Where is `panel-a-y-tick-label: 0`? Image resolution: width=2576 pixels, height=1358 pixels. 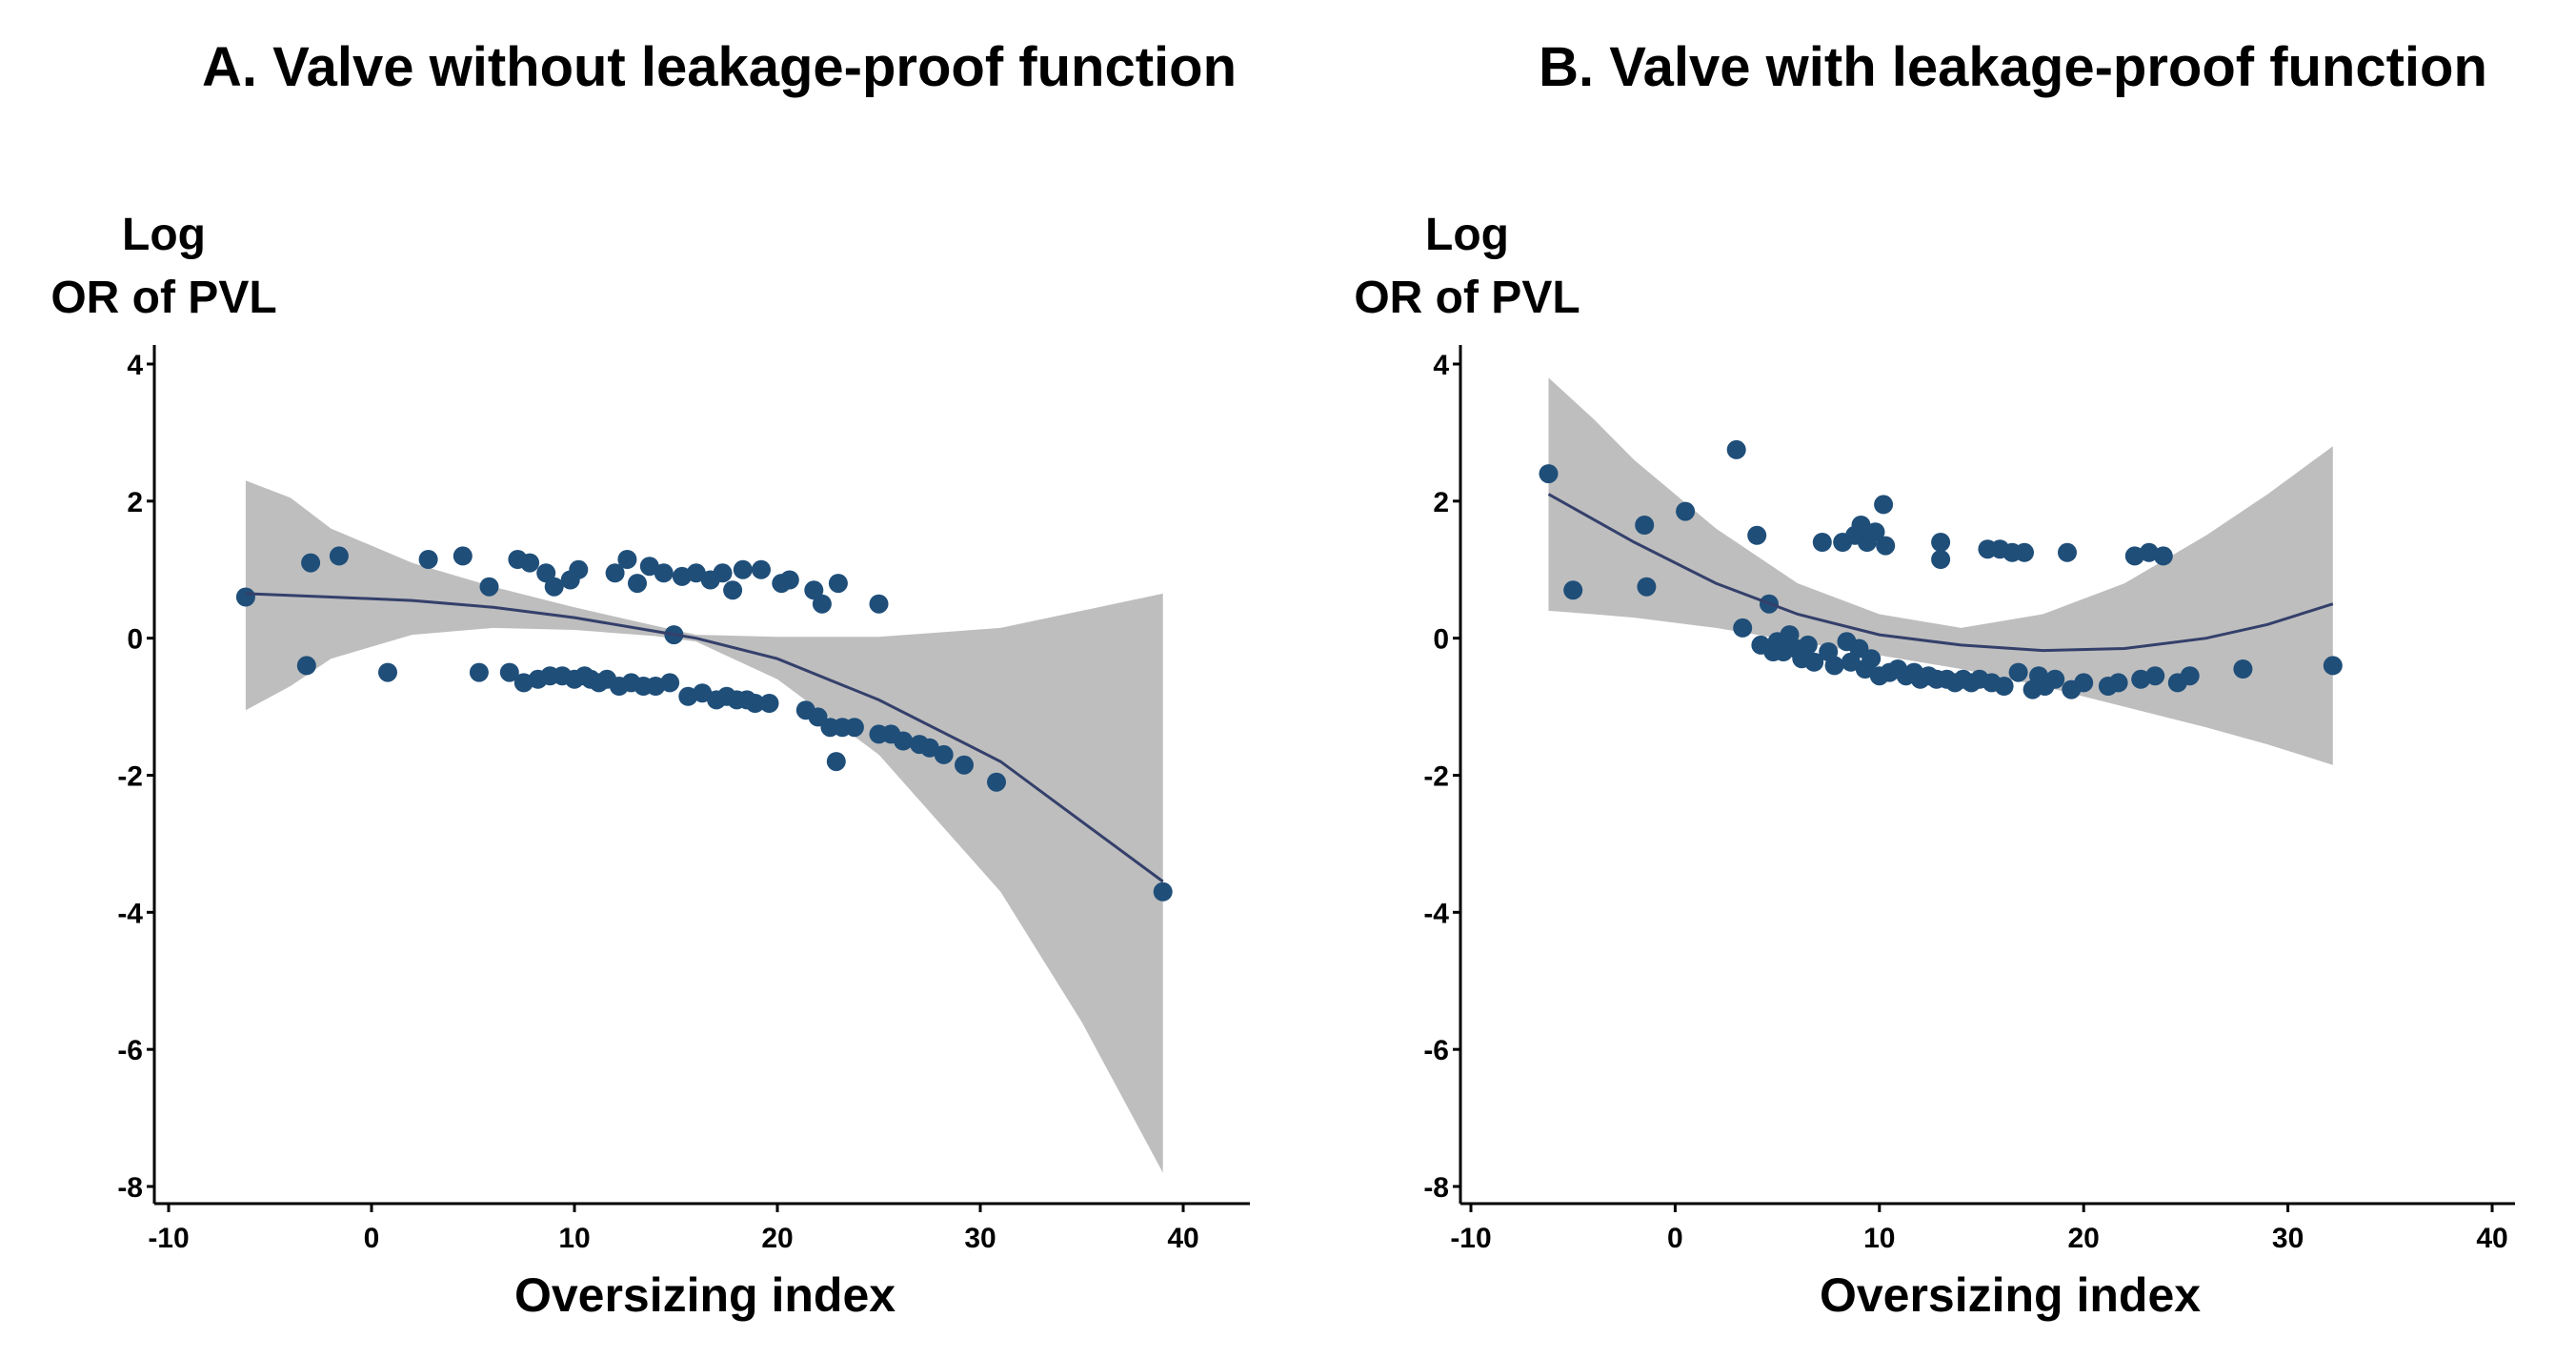 panel-a-y-tick-label: 0 is located at coordinates (135, 640).